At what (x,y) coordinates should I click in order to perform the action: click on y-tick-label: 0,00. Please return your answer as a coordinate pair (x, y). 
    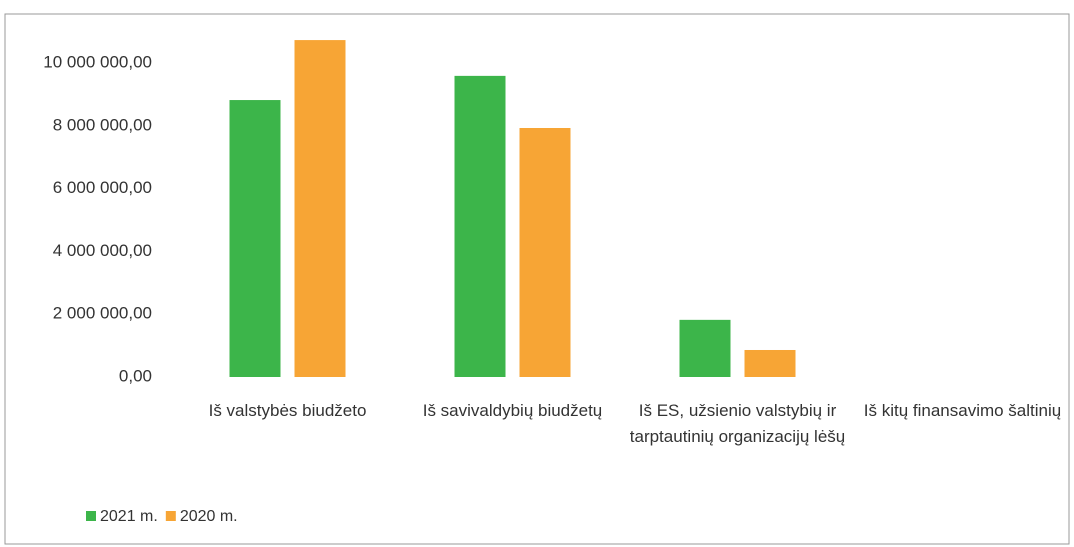
    Looking at the image, I should click on (135, 375).